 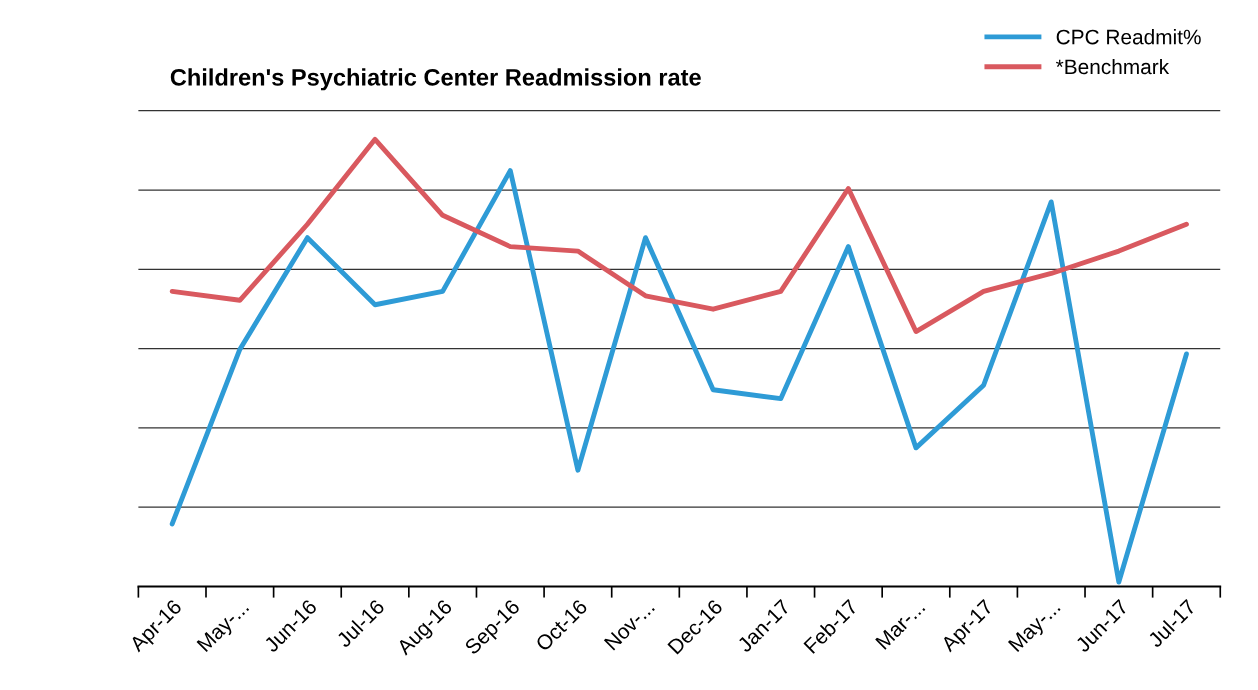 What do you see at coordinates (1128, 37) in the screenshot?
I see `legend-label: CPC Readmit%` at bounding box center [1128, 37].